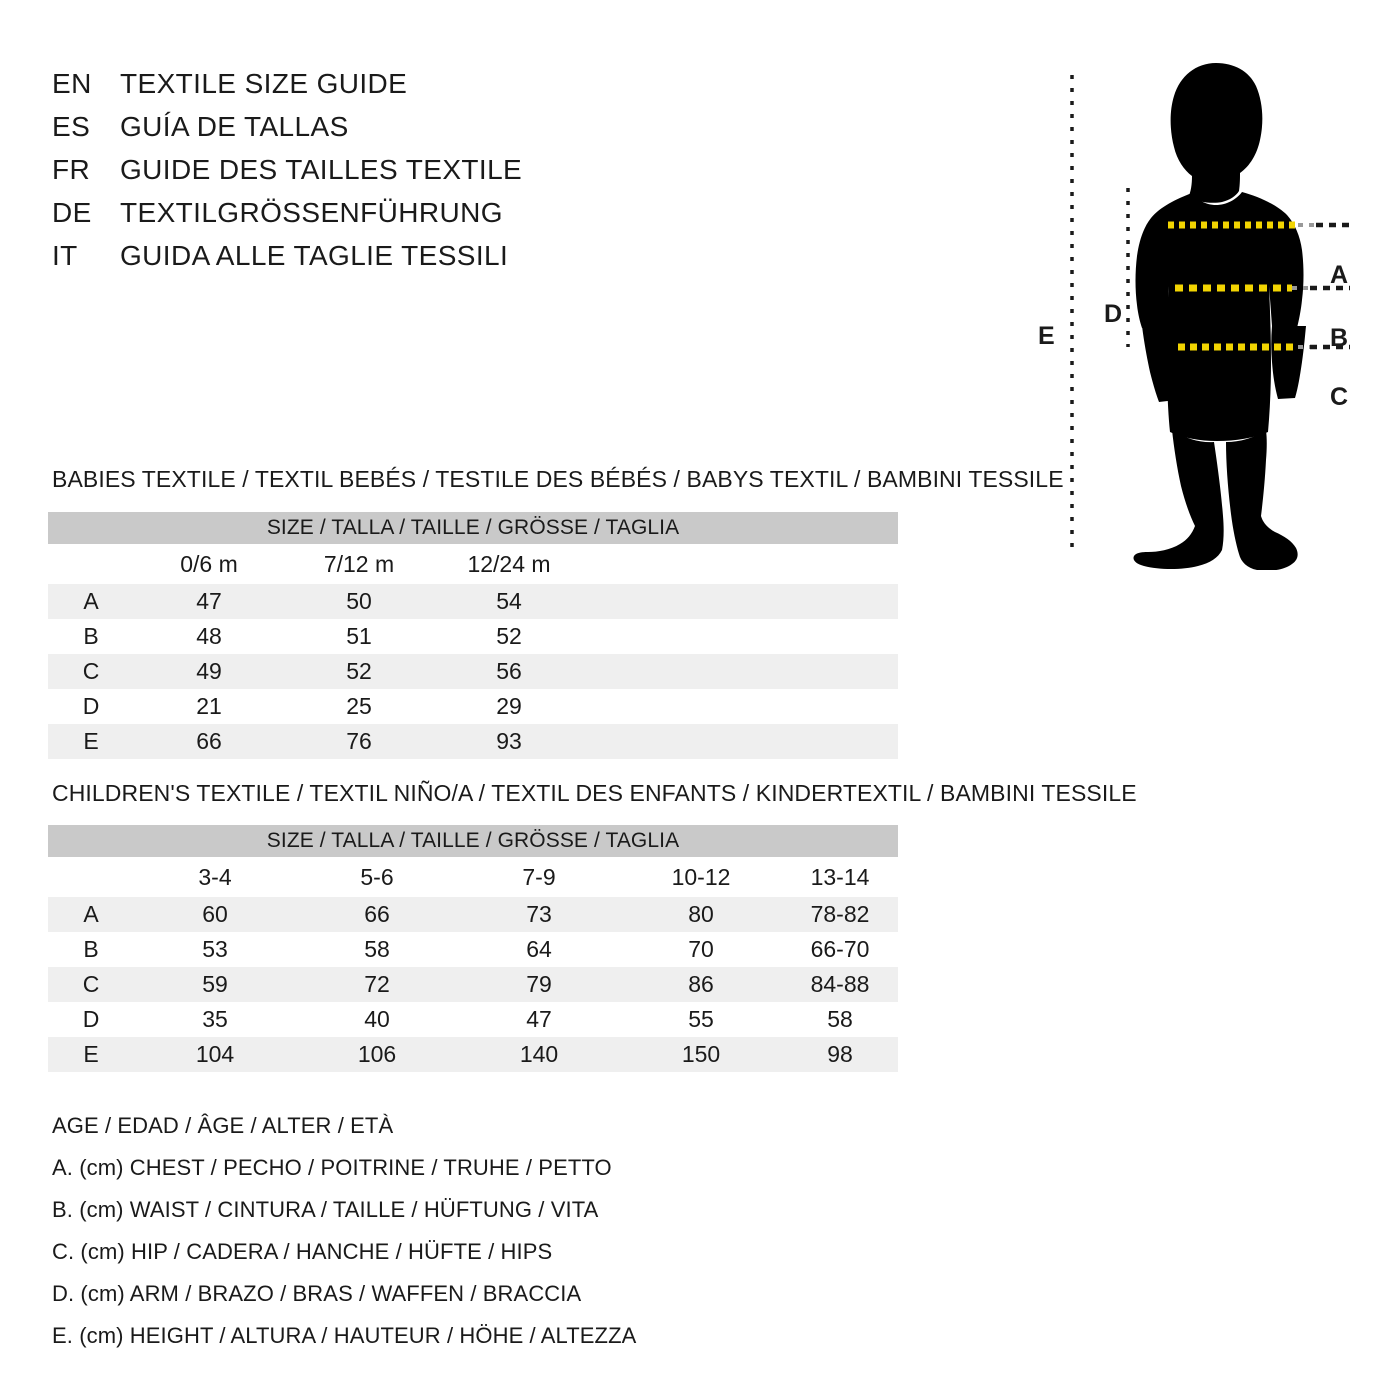 This screenshot has height=1400, width=1400. What do you see at coordinates (377, 949) in the screenshot?
I see `children-cell-b-1: 58` at bounding box center [377, 949].